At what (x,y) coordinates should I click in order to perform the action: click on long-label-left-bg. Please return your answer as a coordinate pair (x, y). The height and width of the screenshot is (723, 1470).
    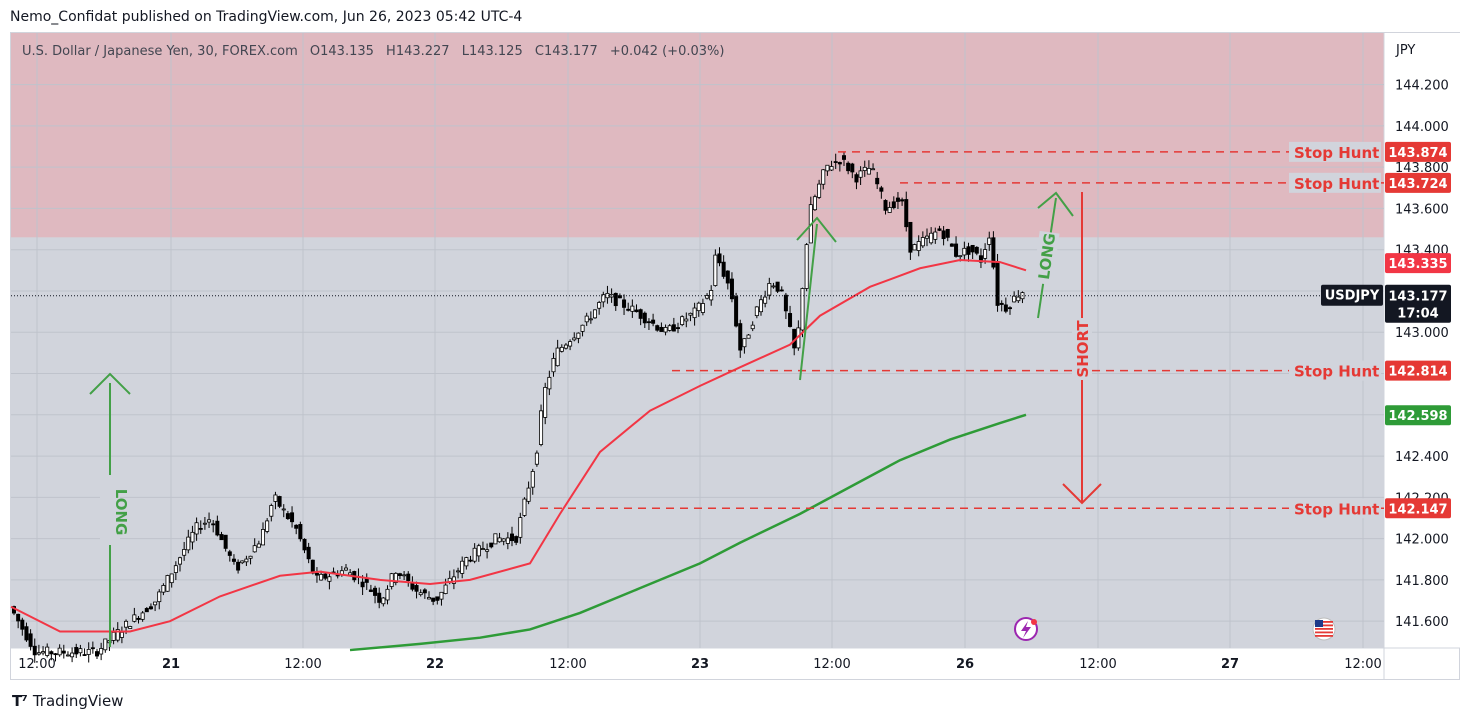
    Looking at the image, I should click on (110, 510).